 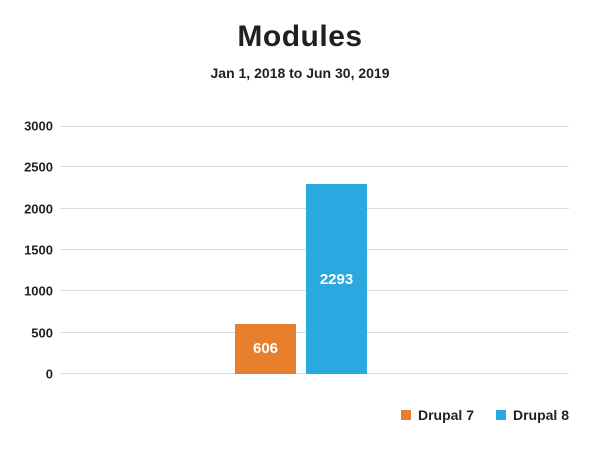 I want to click on y-tick-label-1500: 1500, so click(x=38, y=250).